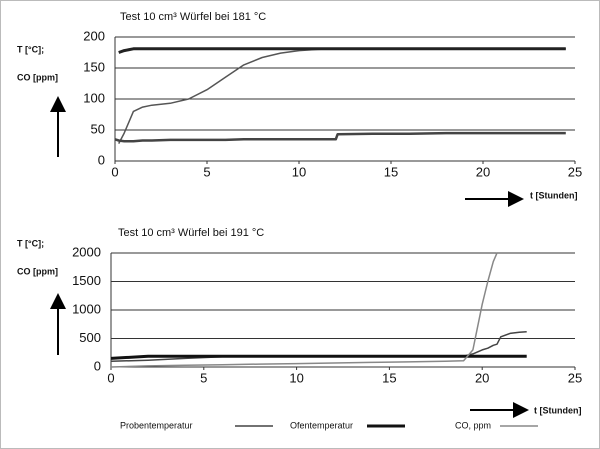 This screenshot has width=600, height=449. What do you see at coordinates (94, 35) in the screenshot?
I see `y-tick-label: 200` at bounding box center [94, 35].